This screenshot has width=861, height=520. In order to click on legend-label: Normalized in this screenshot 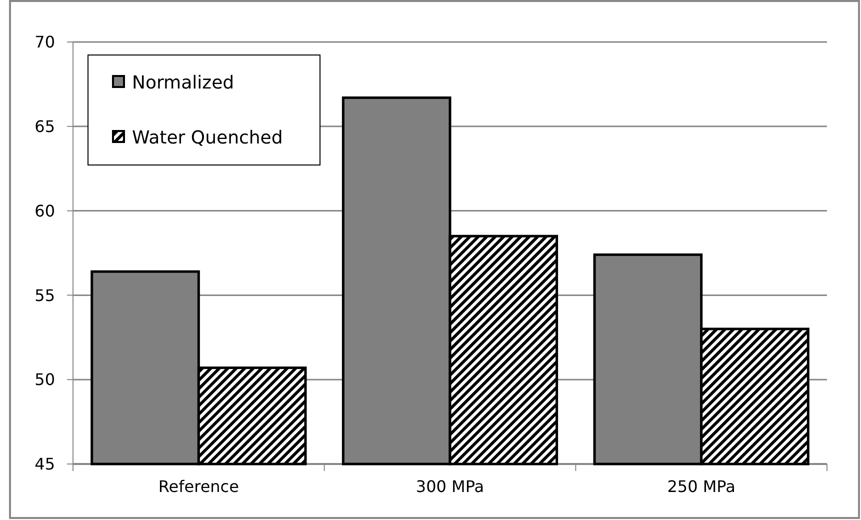, I will do `click(183, 83)`.